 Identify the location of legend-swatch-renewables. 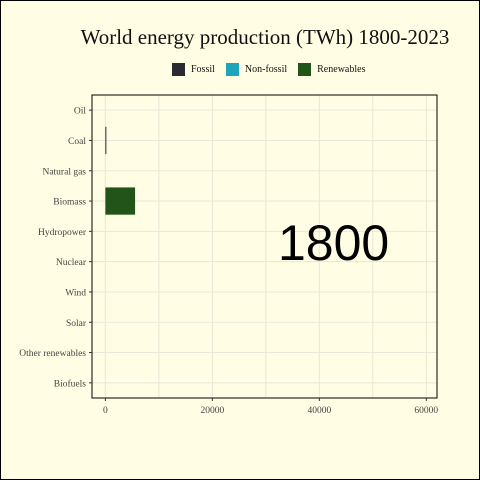
(305, 69).